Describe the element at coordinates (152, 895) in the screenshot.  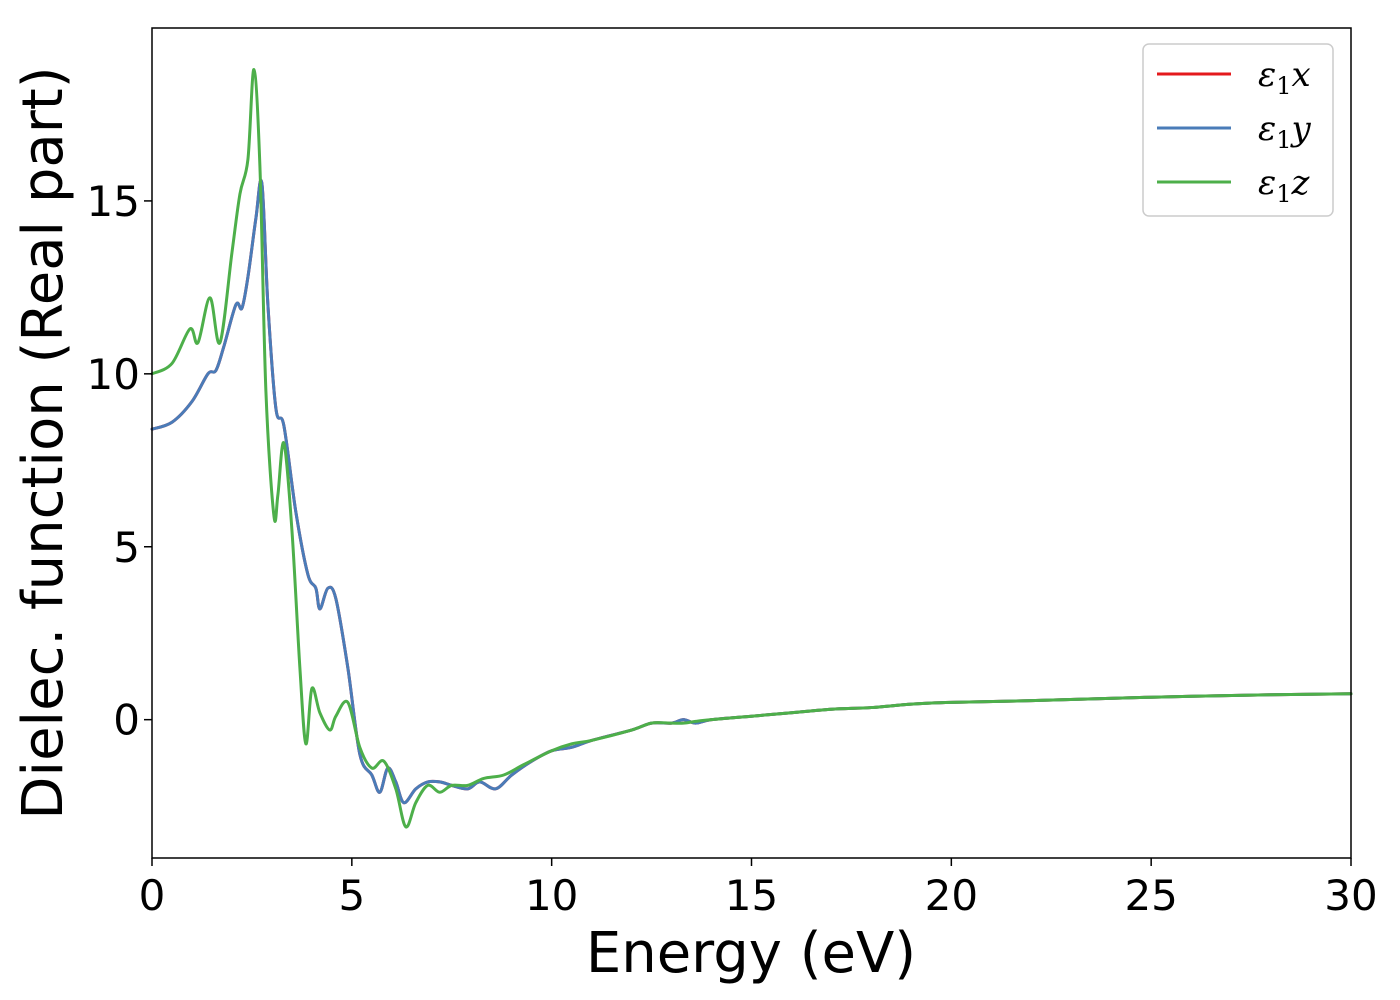
I see `x-tick-label: 0` at that location.